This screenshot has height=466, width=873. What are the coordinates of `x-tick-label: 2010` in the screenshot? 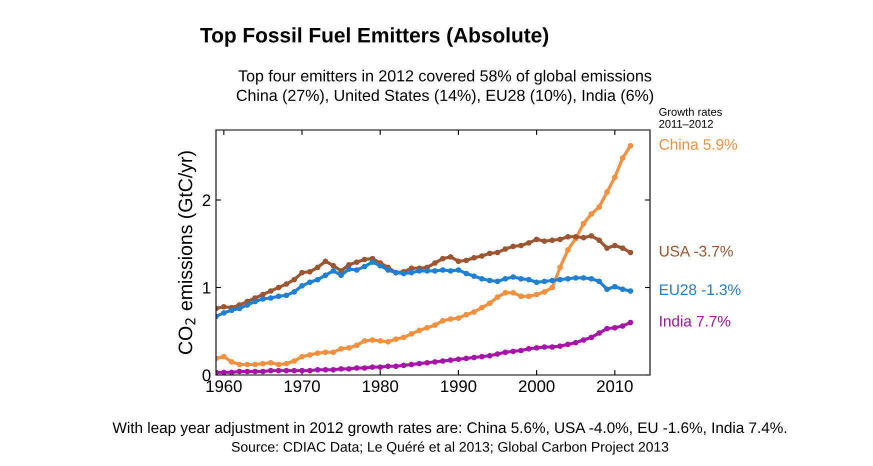 It's located at (615, 386).